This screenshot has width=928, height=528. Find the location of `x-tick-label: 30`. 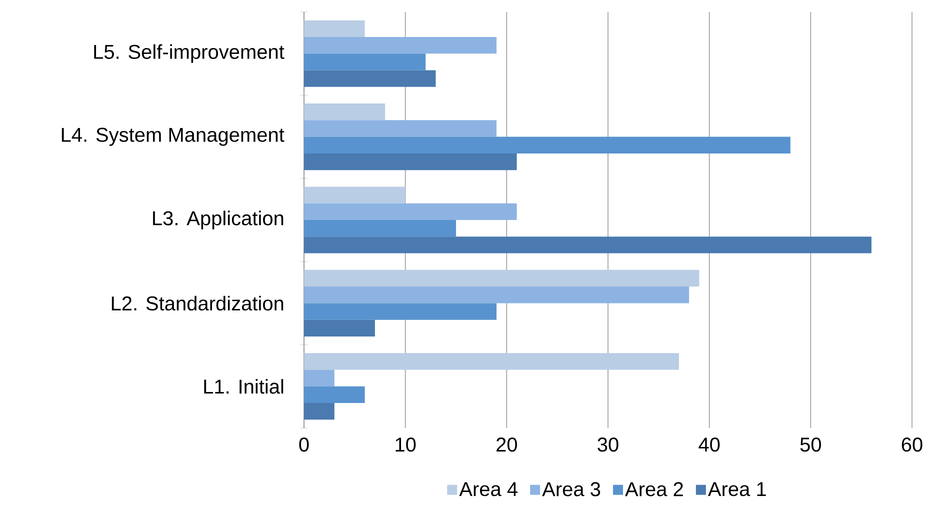

x-tick-label: 30 is located at coordinates (608, 445).